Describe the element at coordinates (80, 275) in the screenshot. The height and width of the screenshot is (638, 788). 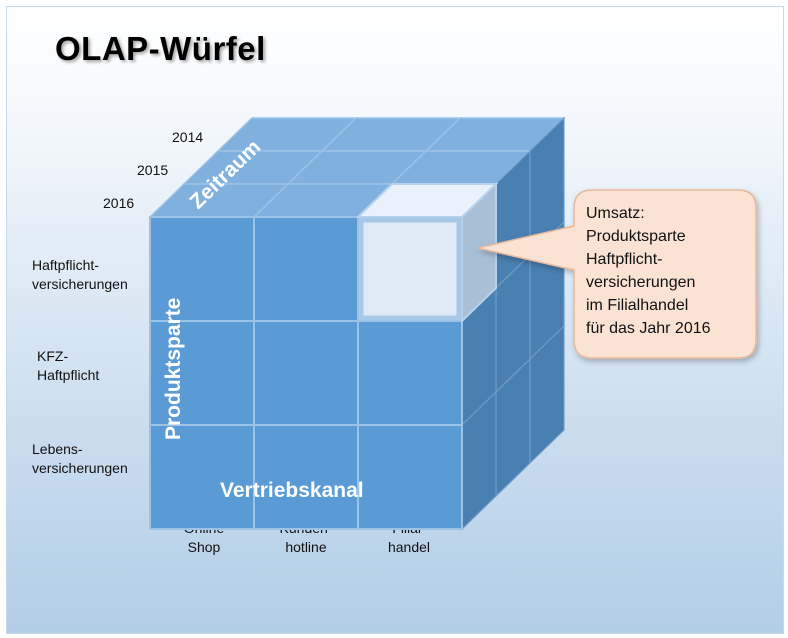
I see `product-label-haftpflicht: Haftpflicht- versicherungen` at that location.